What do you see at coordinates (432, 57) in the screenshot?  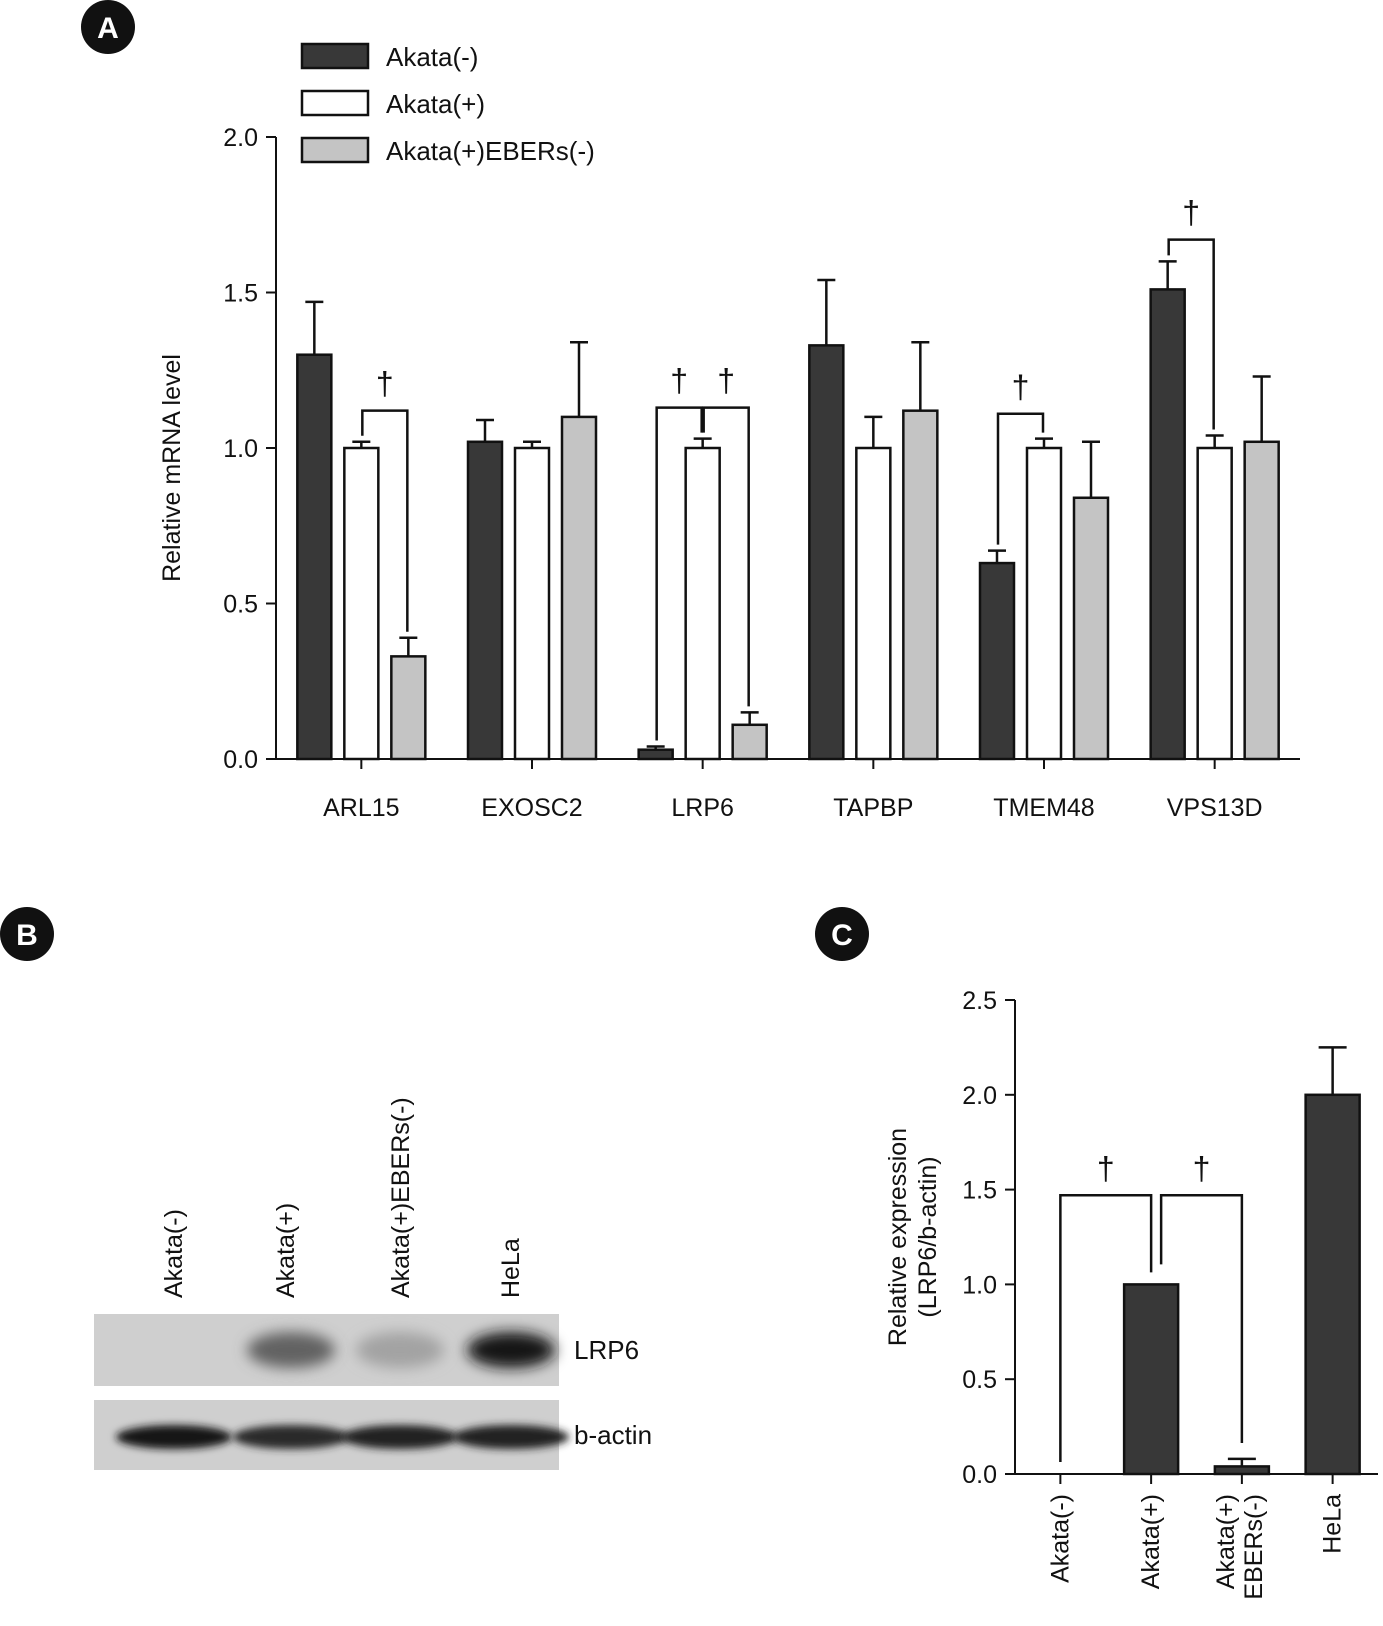 I see `panel-a-legend-label: Akata(-)` at bounding box center [432, 57].